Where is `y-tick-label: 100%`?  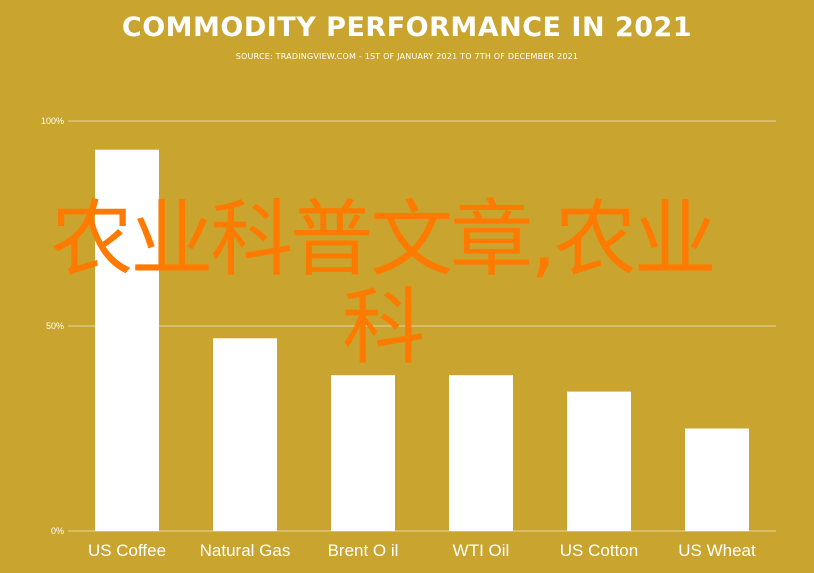 y-tick-label: 100% is located at coordinates (52, 121).